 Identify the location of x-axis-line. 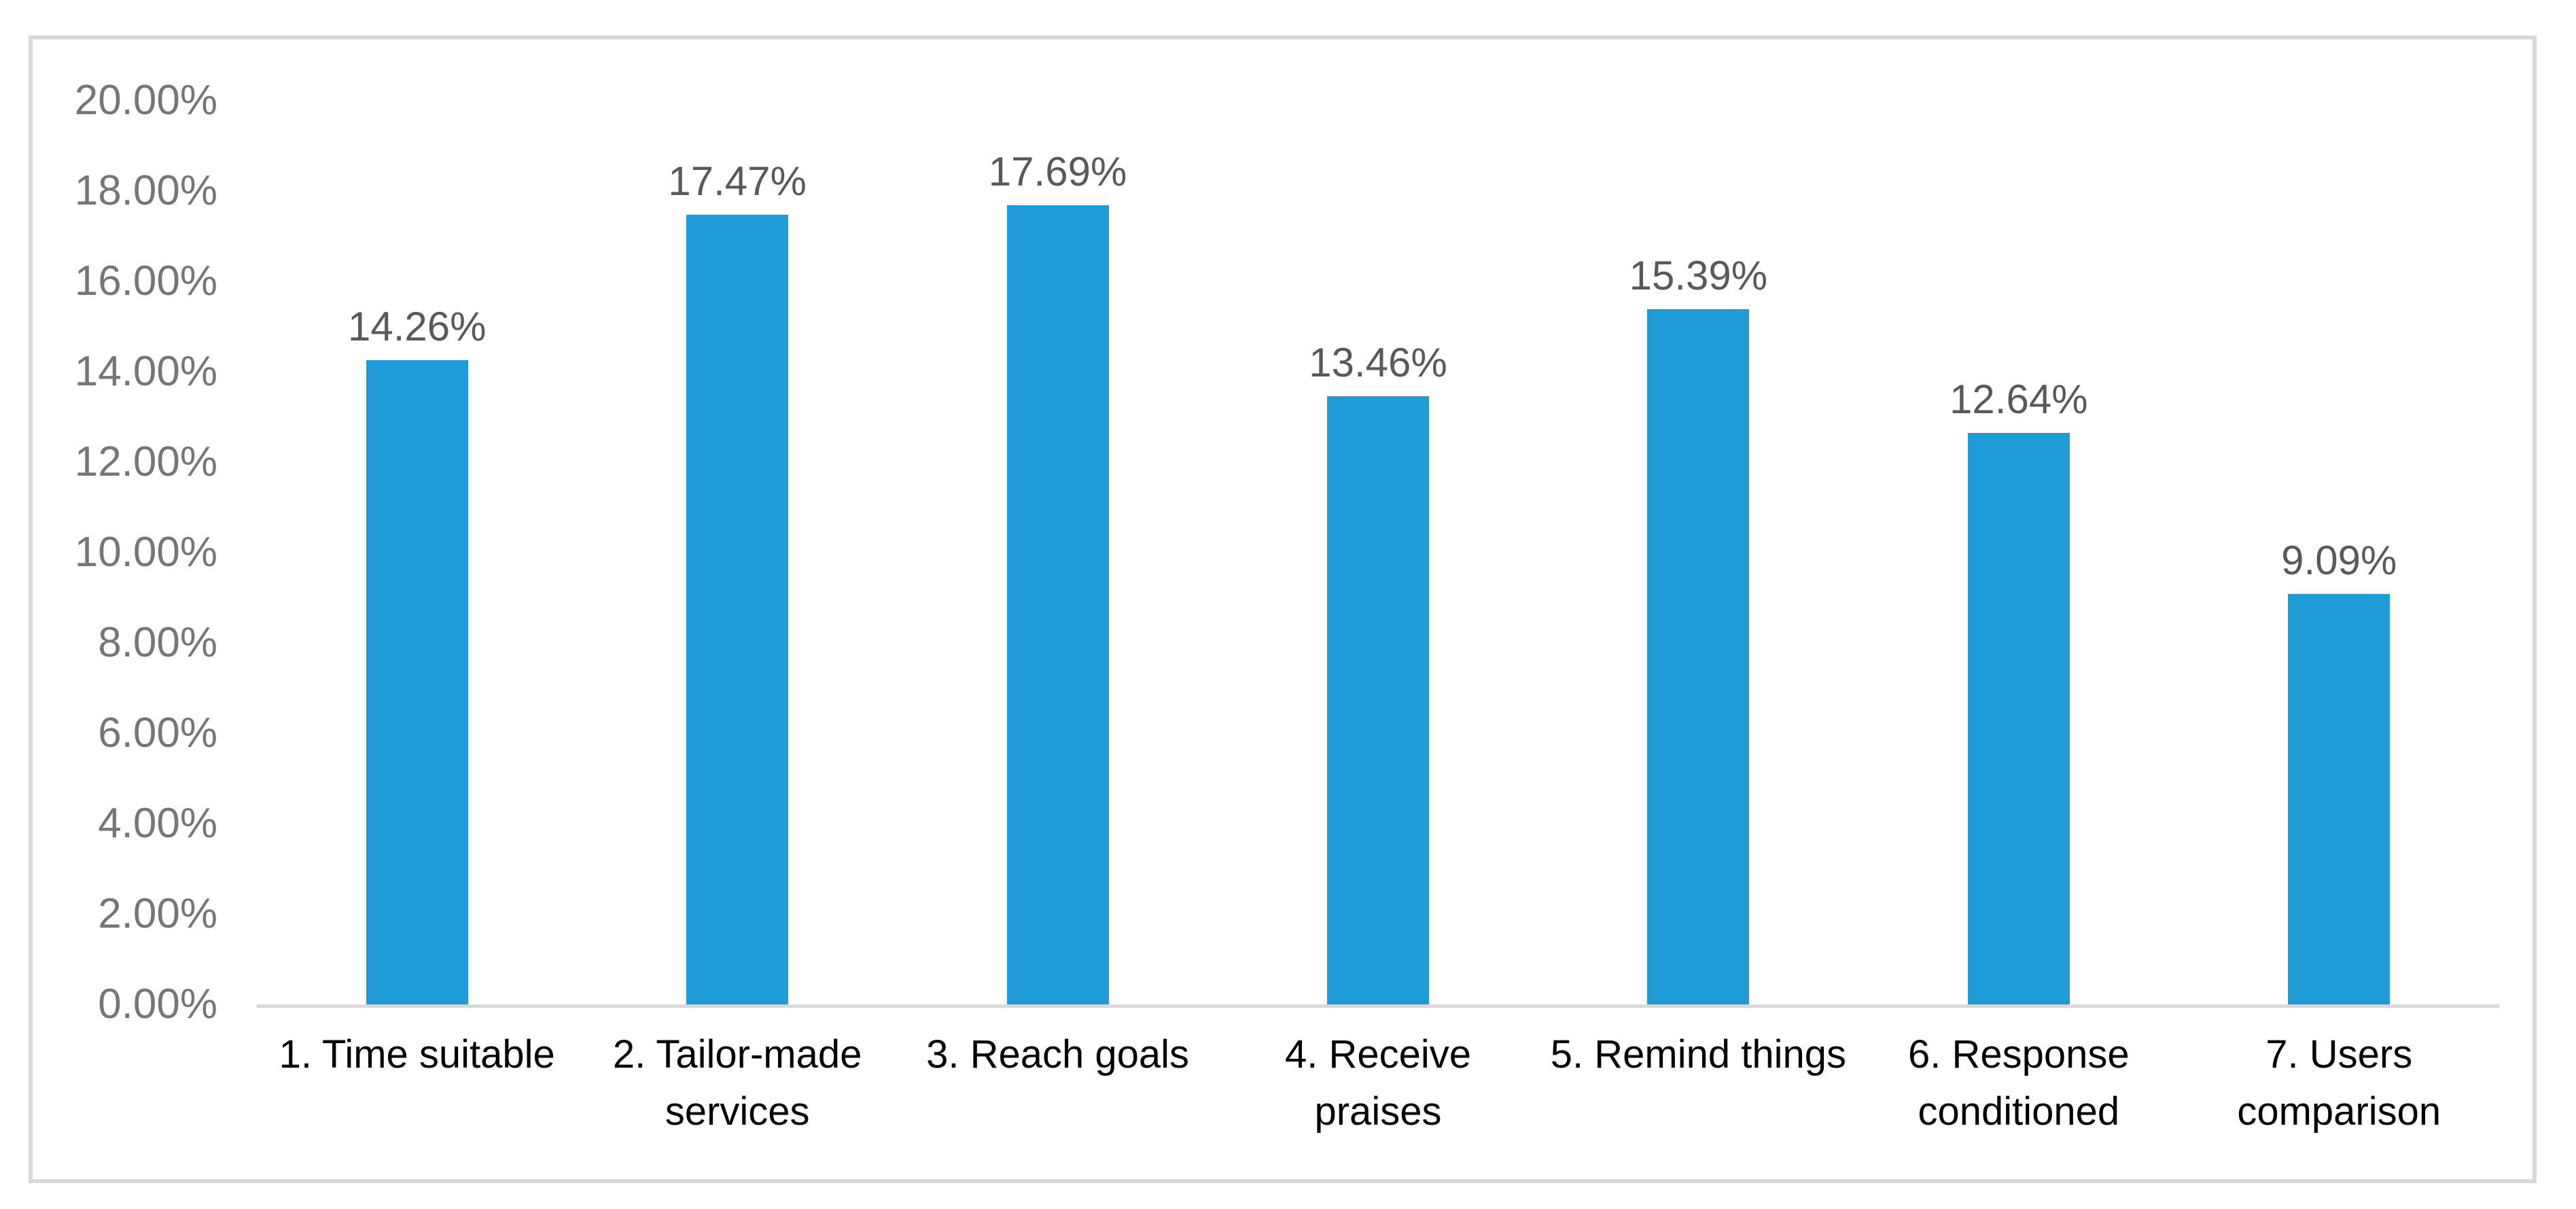
(1378, 1006).